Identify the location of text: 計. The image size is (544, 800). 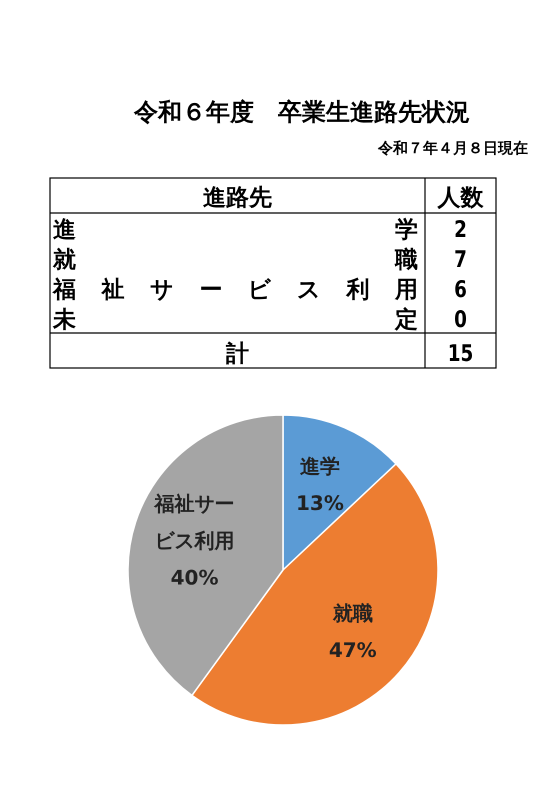
(237, 354).